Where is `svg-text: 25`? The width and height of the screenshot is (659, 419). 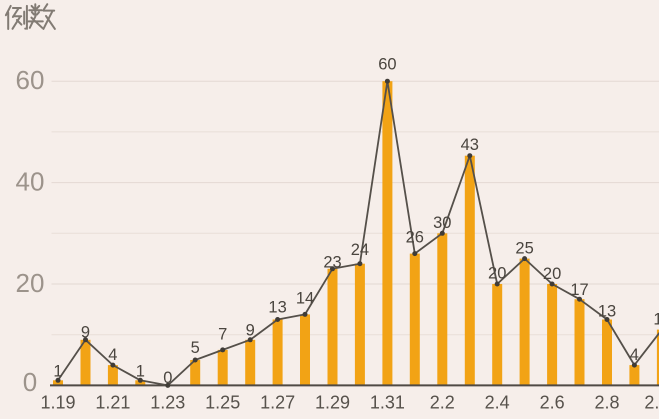 svg-text: 25 is located at coordinates (524, 249).